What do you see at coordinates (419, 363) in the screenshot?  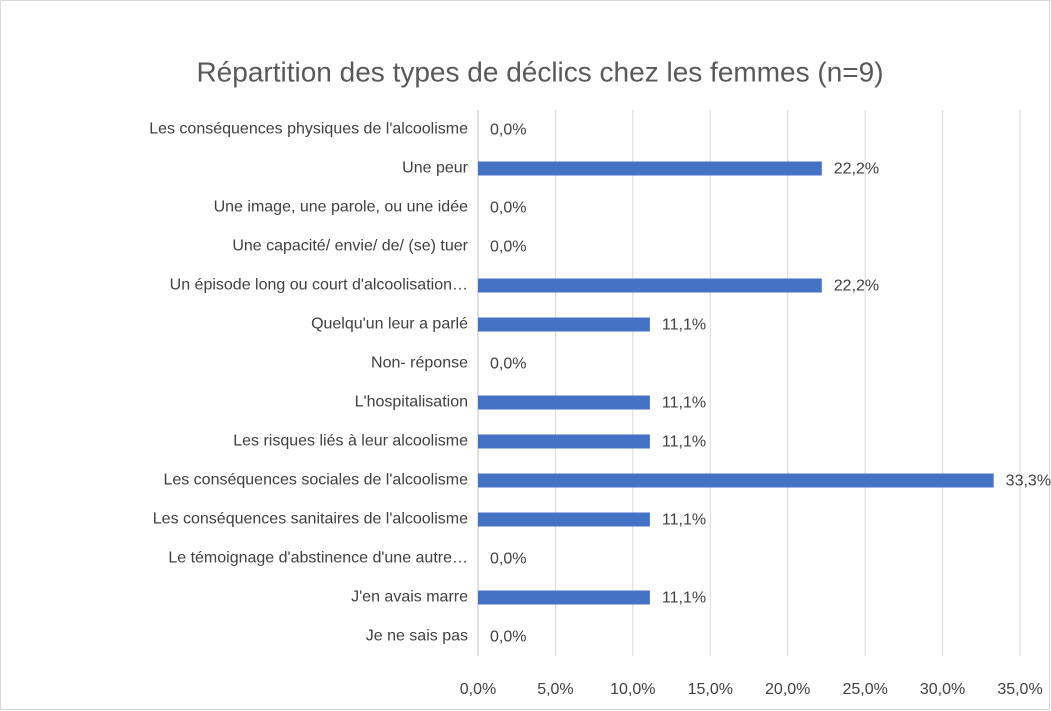 I see `y-tick-label: Non- réponse` at bounding box center [419, 363].